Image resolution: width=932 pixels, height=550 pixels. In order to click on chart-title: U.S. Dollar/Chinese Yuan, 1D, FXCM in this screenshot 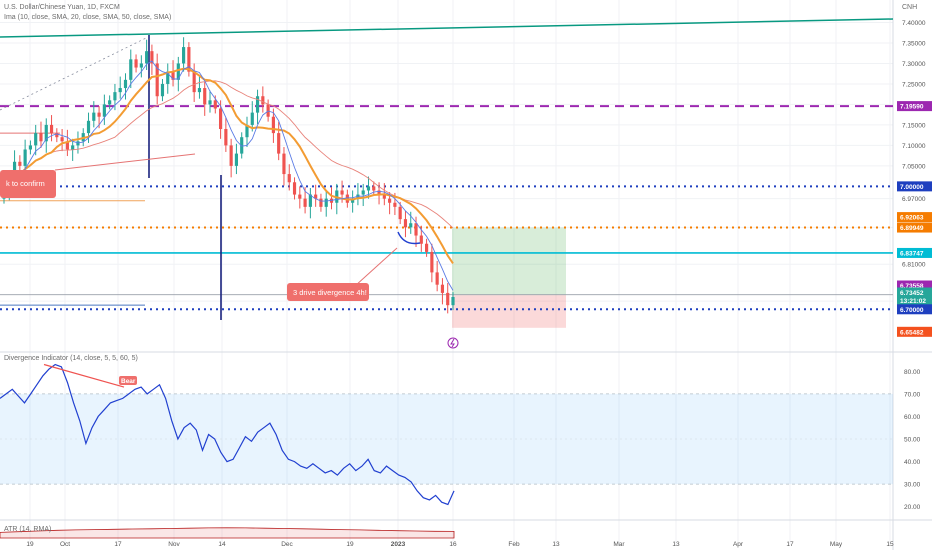, I will do `click(62, 7)`.